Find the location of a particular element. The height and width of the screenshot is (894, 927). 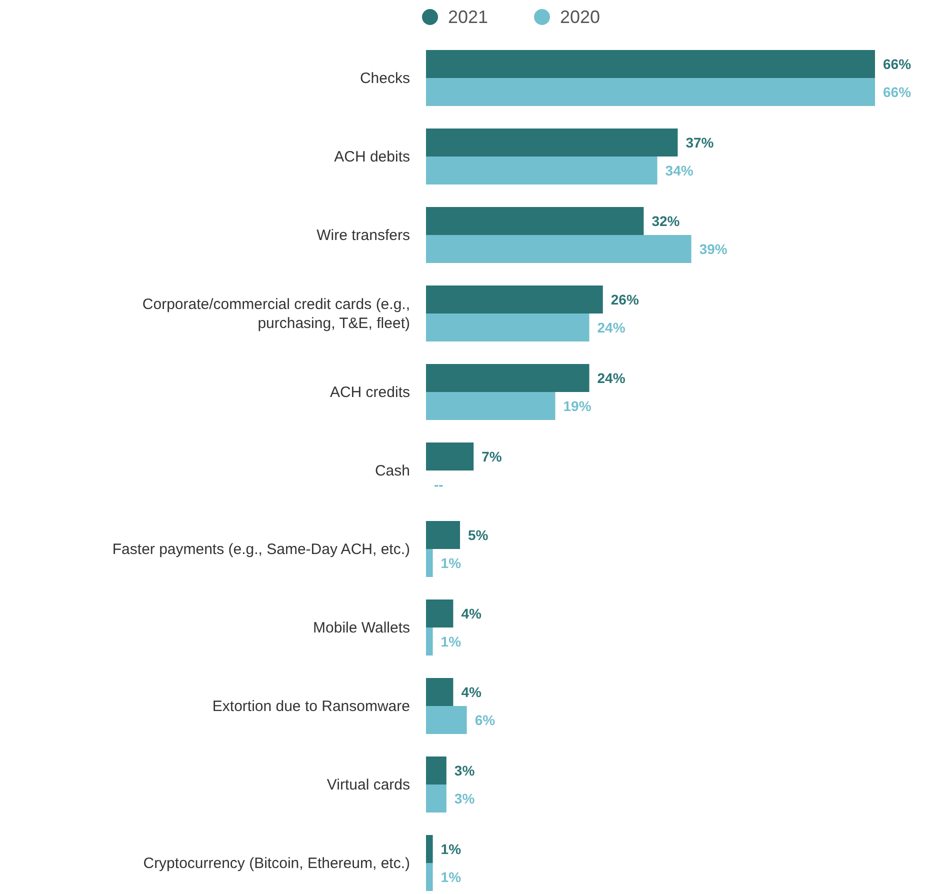

data-label: 37% is located at coordinates (700, 142).